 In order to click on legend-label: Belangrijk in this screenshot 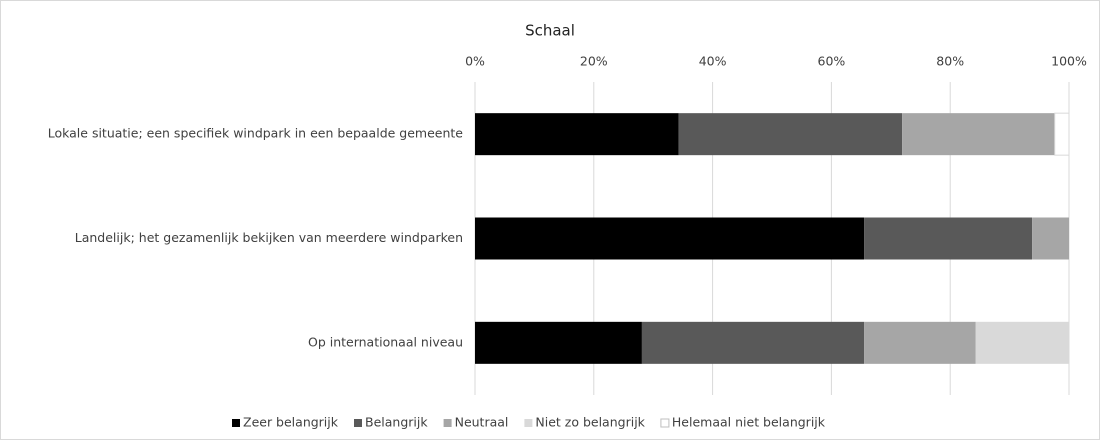, I will do `click(396, 422)`.